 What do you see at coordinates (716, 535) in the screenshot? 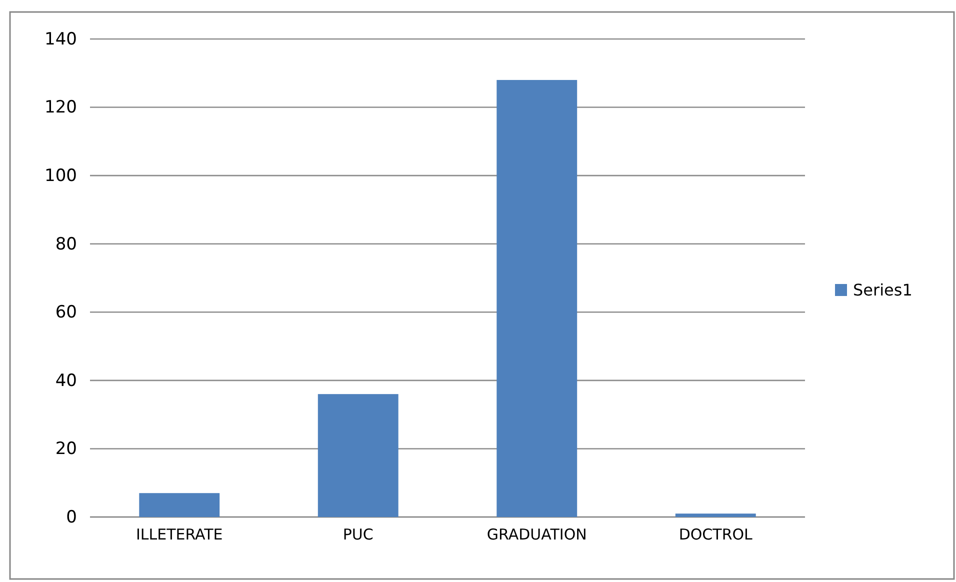
I see `x-tick-label: DOCTROL` at bounding box center [716, 535].